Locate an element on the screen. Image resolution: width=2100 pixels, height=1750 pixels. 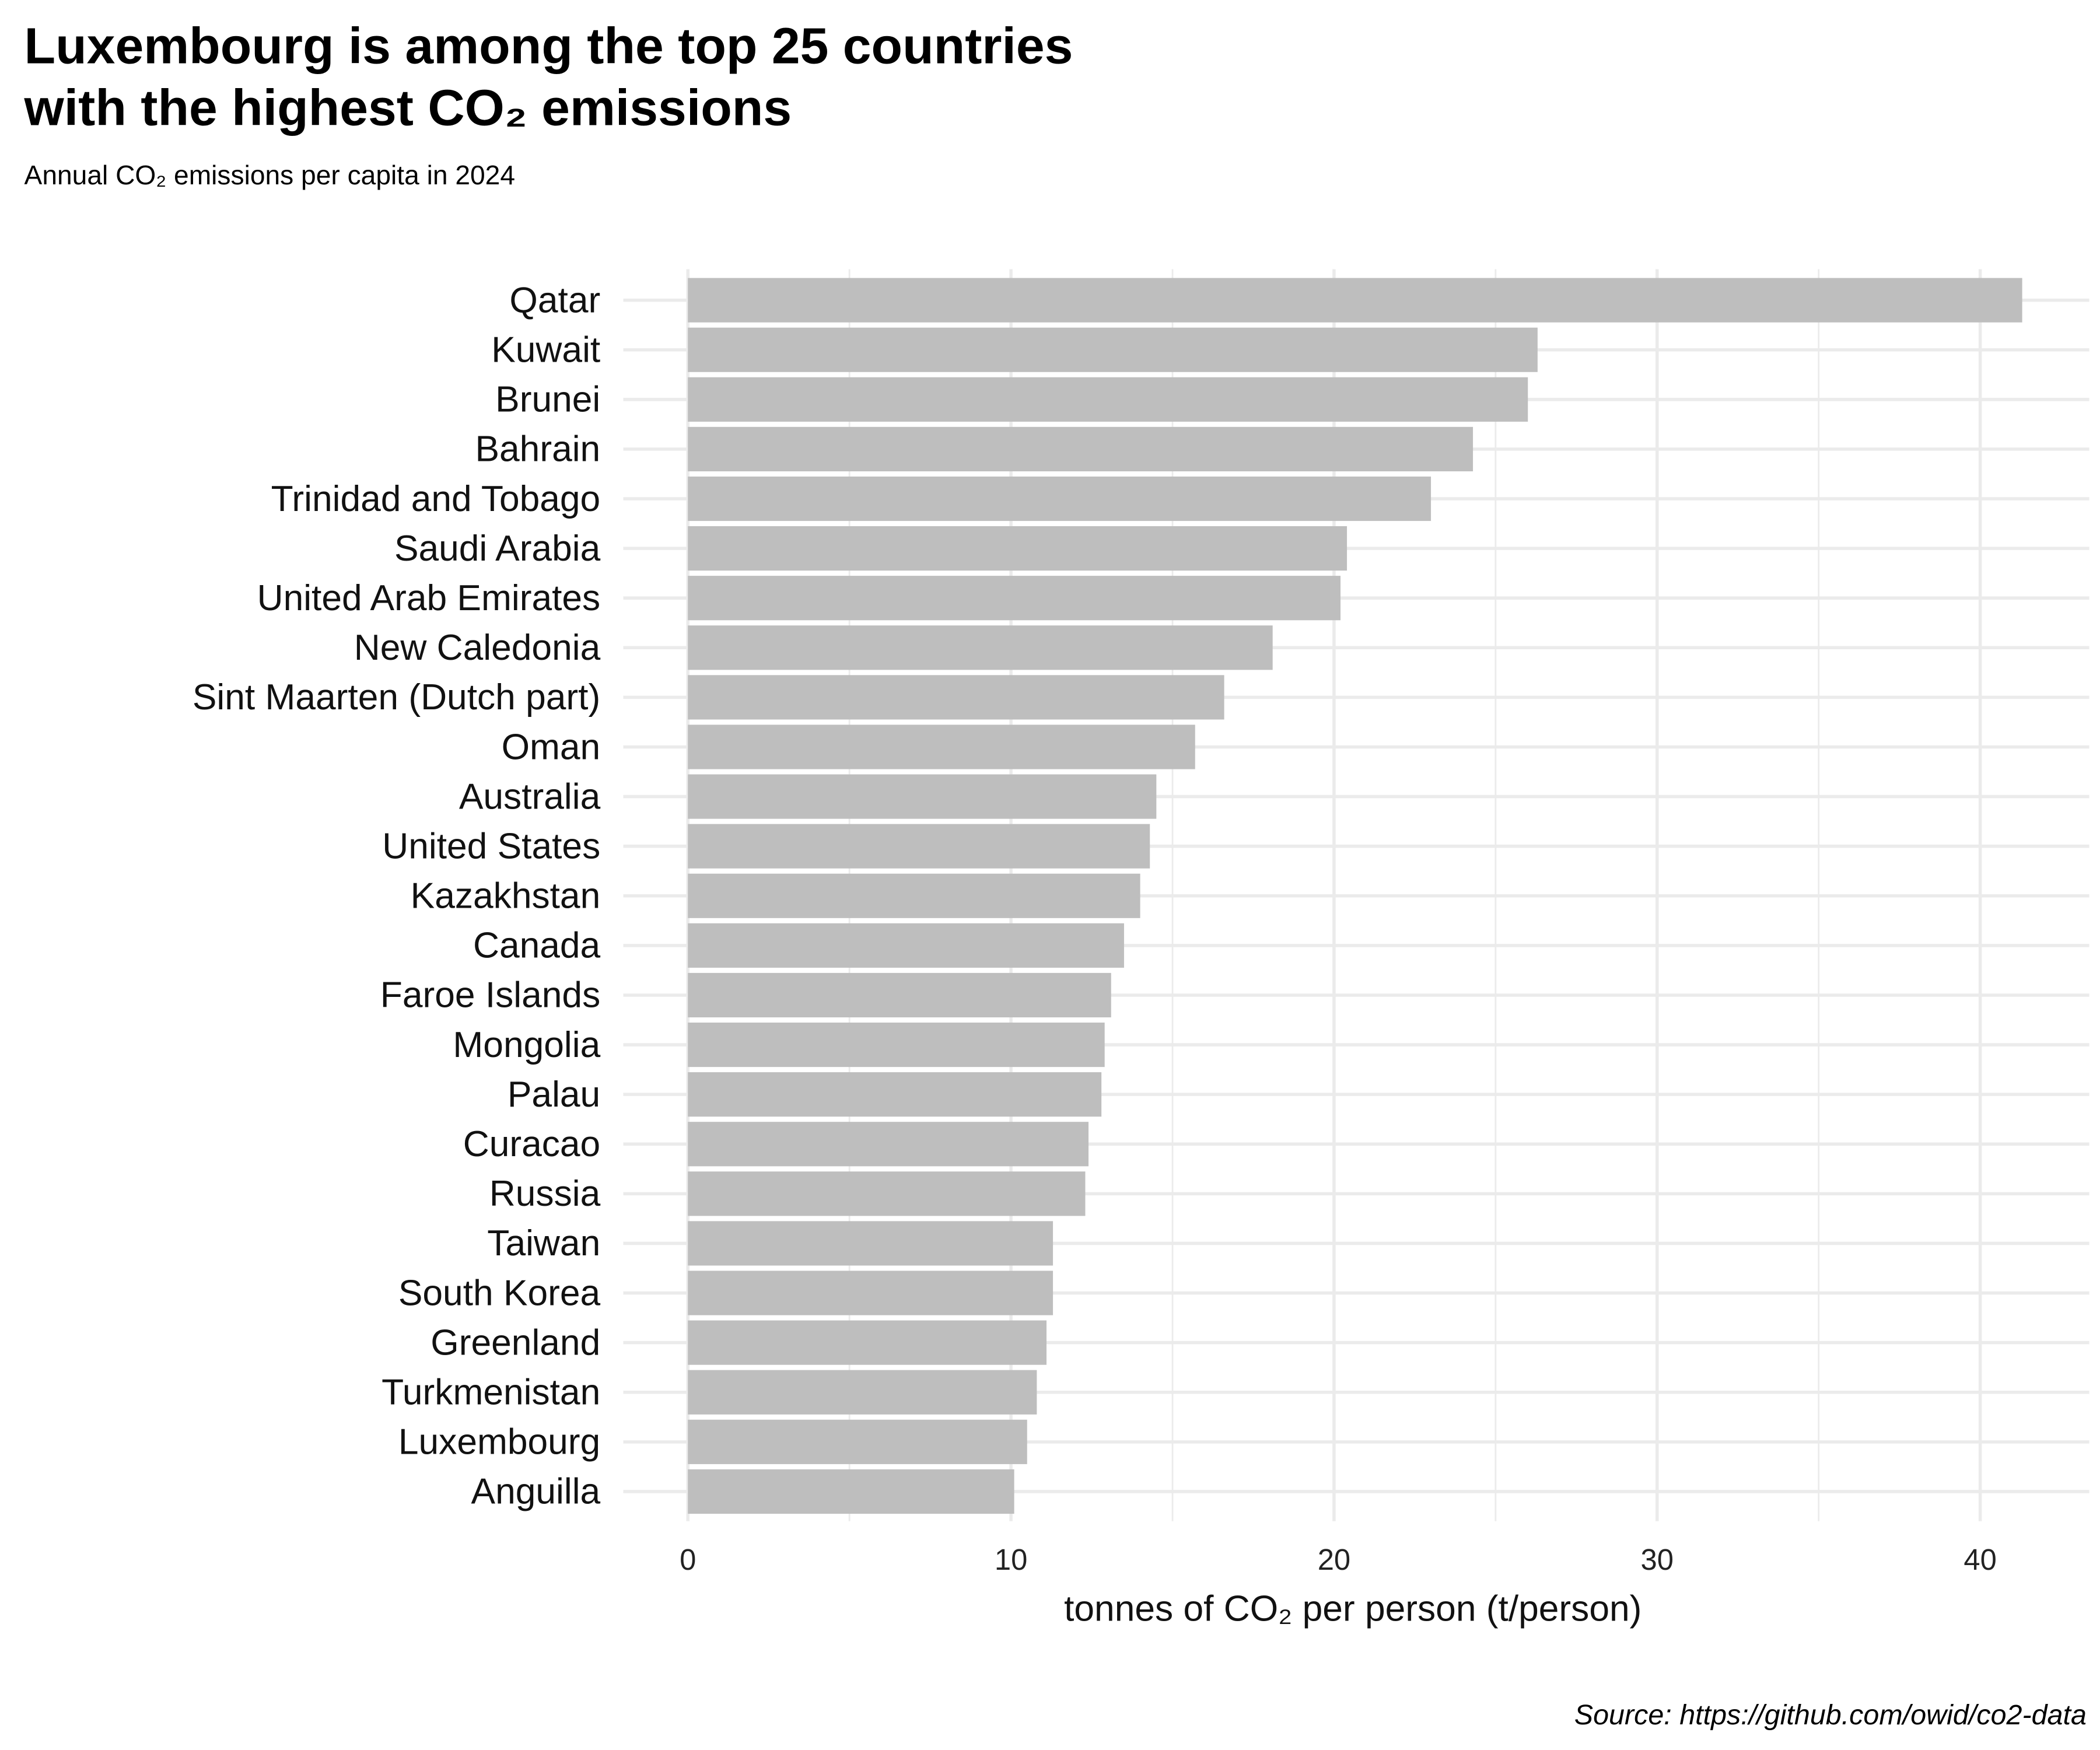
bar-new-caledonia is located at coordinates (980, 647).